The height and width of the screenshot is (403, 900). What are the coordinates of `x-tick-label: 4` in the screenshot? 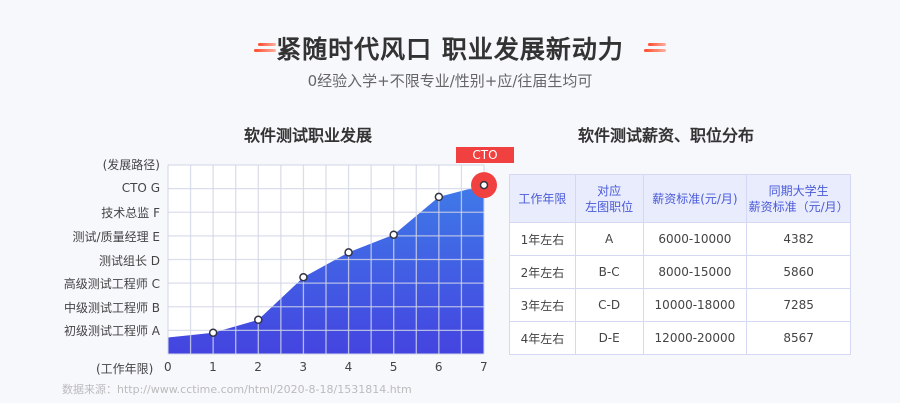 It's located at (348, 367).